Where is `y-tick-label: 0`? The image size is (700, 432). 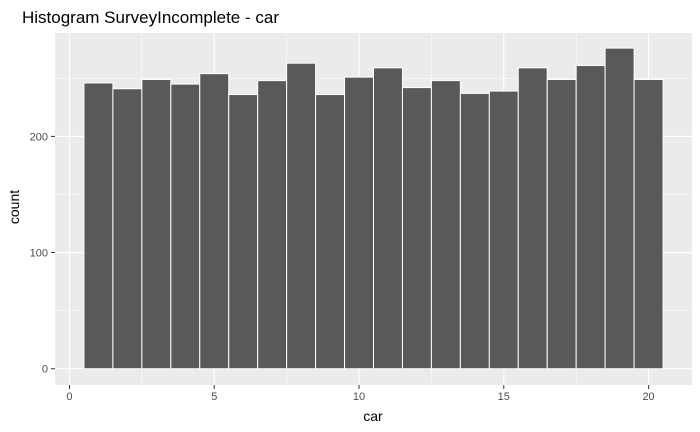
y-tick-label: 0 is located at coordinates (45, 370).